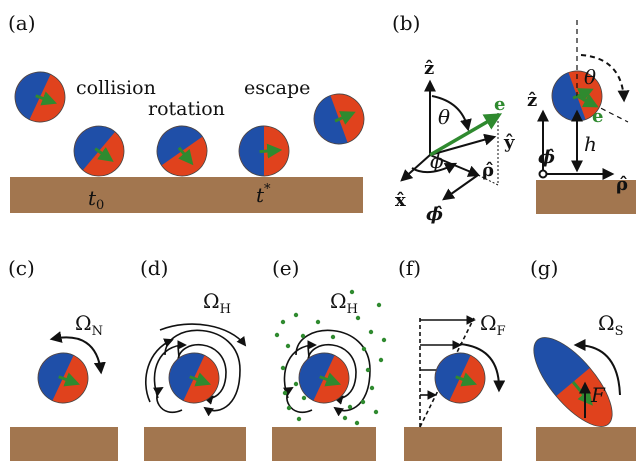 This screenshot has width=640, height=464. I want to click on panel-f-label: (f), so click(409, 268).